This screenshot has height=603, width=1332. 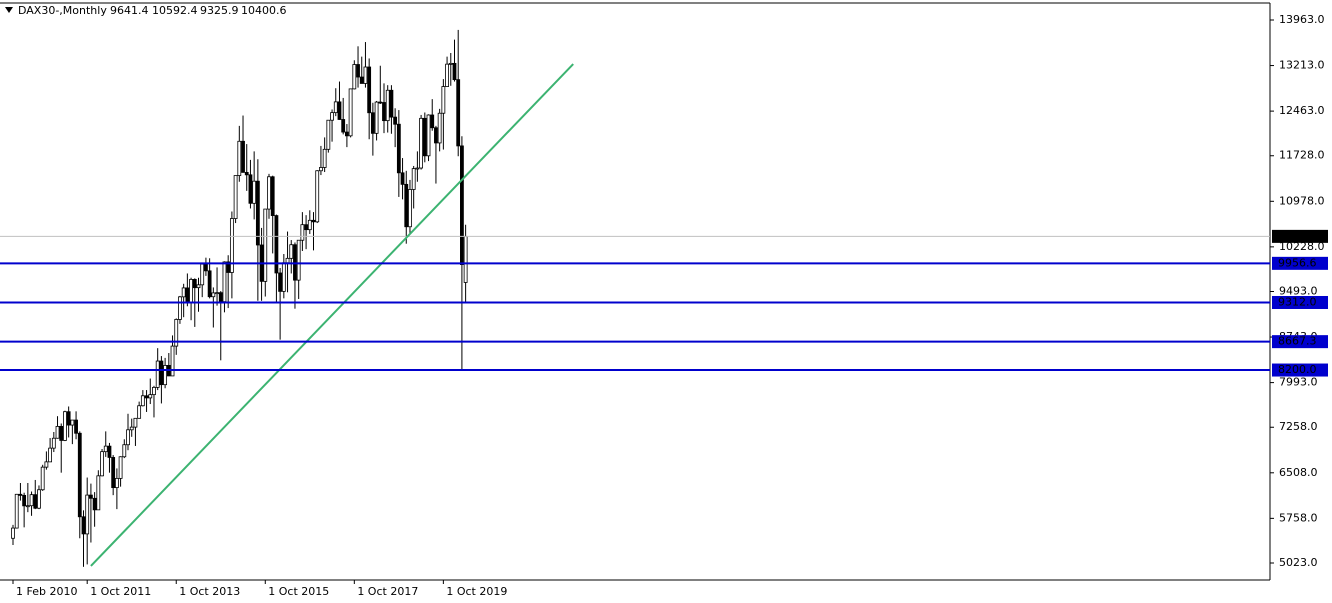 What do you see at coordinates (9, 10) in the screenshot?
I see `menu-arrow` at bounding box center [9, 10].